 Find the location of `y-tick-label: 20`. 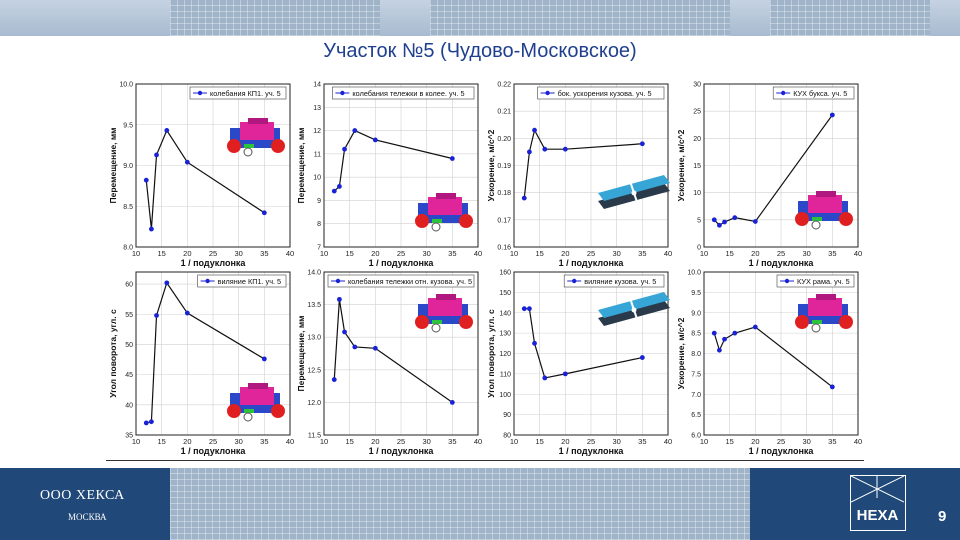

y-tick-label: 20 is located at coordinates (697, 139).